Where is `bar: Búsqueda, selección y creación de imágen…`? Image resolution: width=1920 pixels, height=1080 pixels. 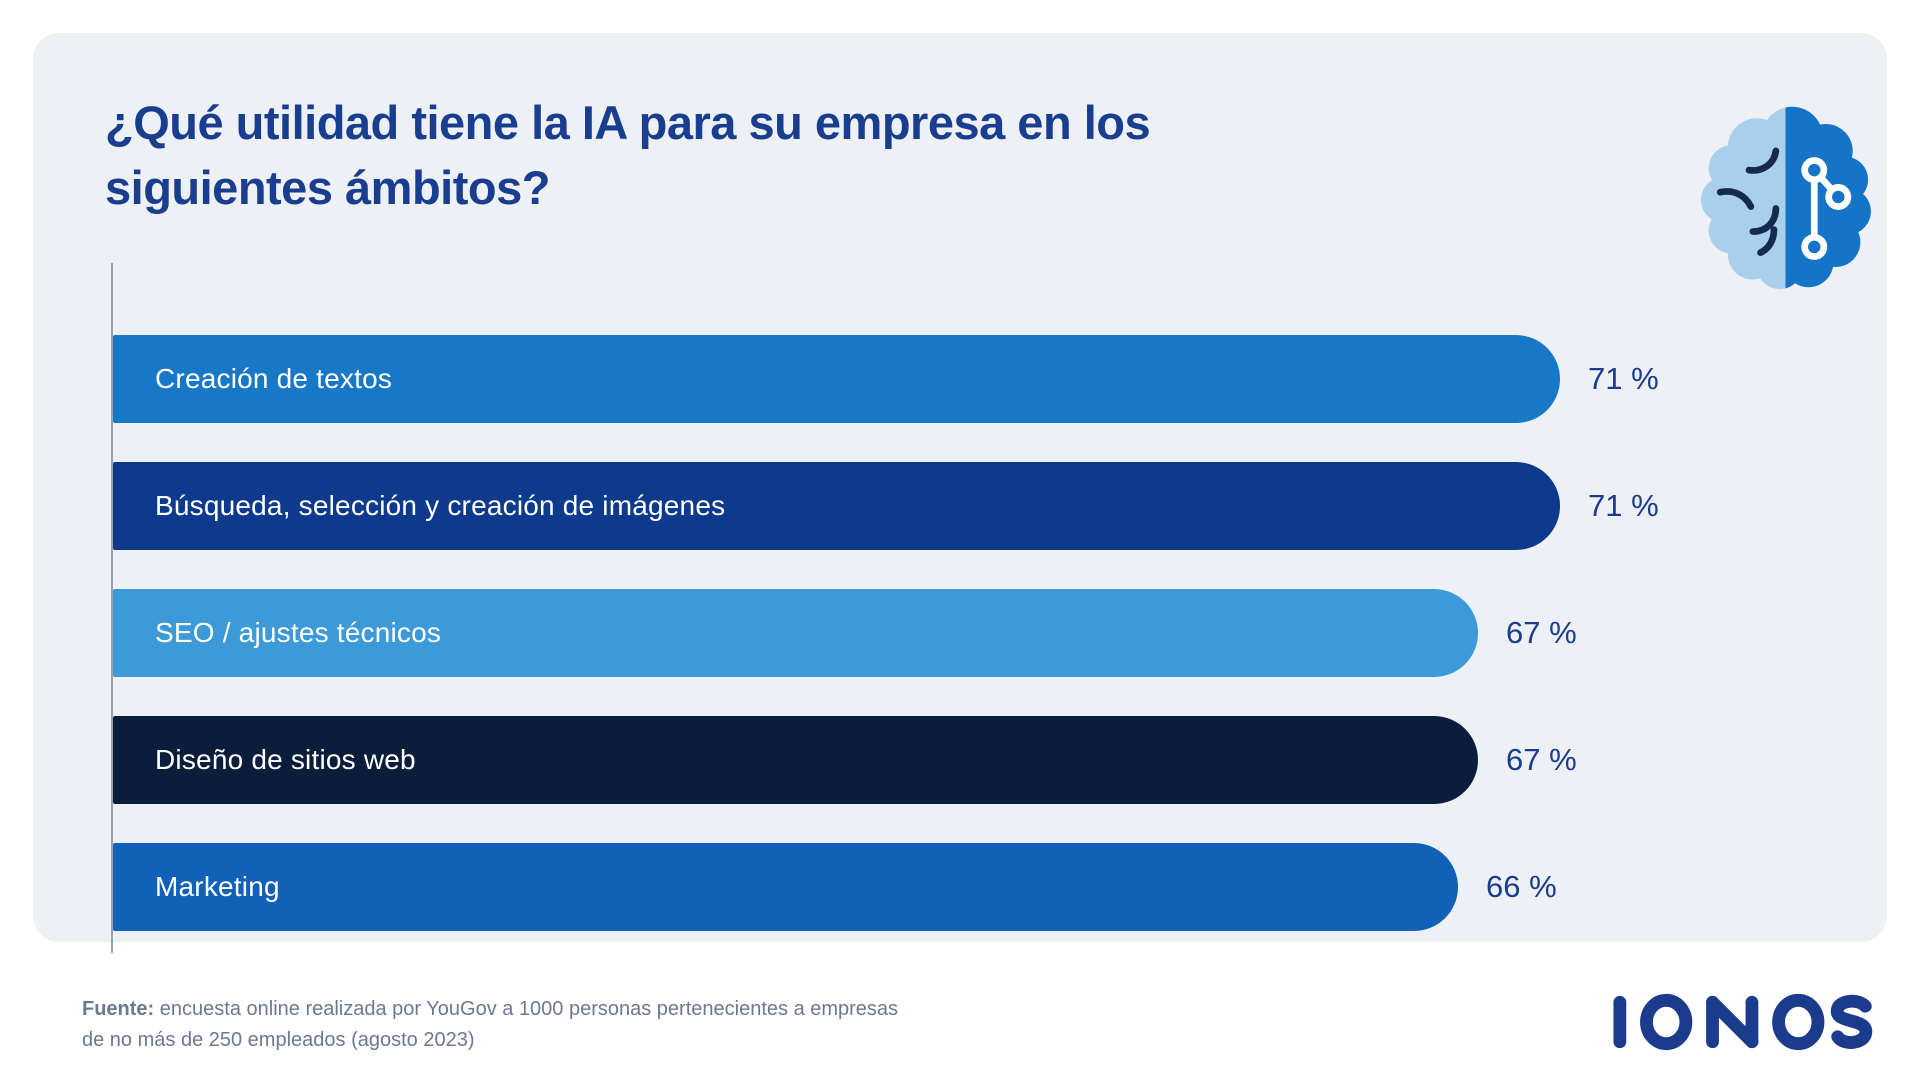 bar: Búsqueda, selección y creación de imágen… is located at coordinates (836, 506).